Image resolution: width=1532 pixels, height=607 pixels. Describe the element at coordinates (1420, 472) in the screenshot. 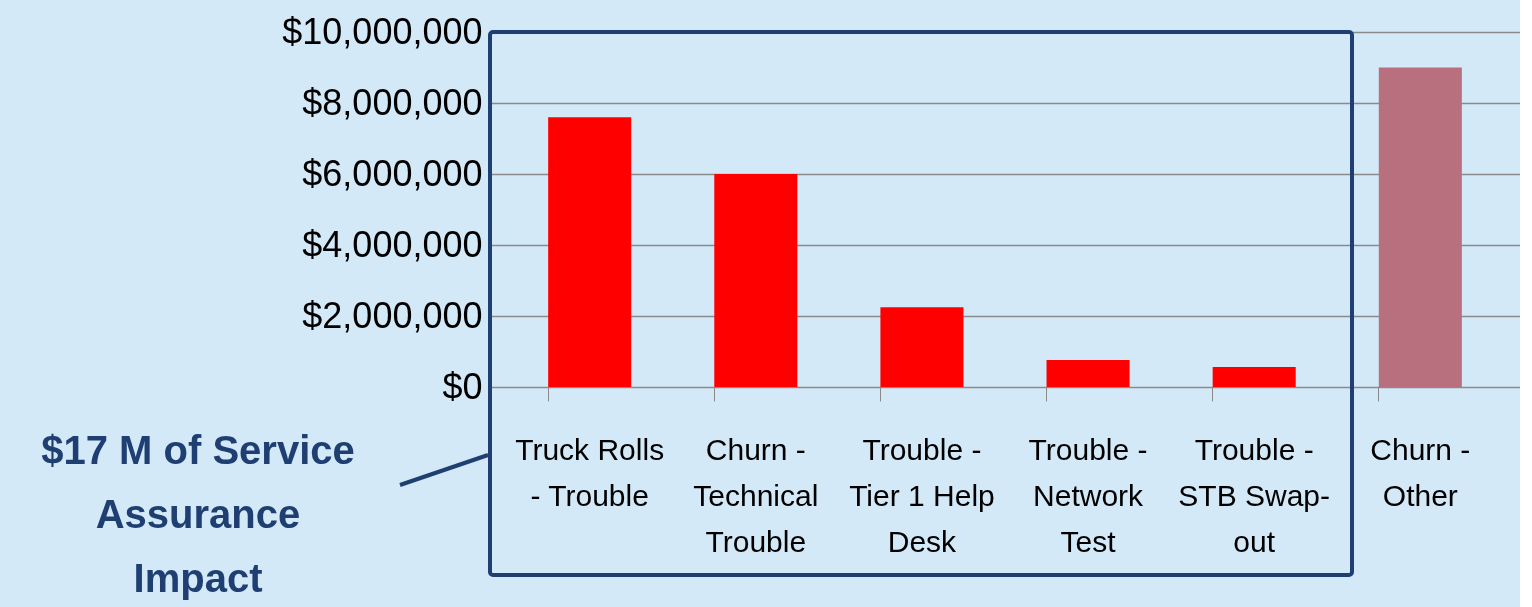

I see `x-tick-label: Churn - Other` at that location.